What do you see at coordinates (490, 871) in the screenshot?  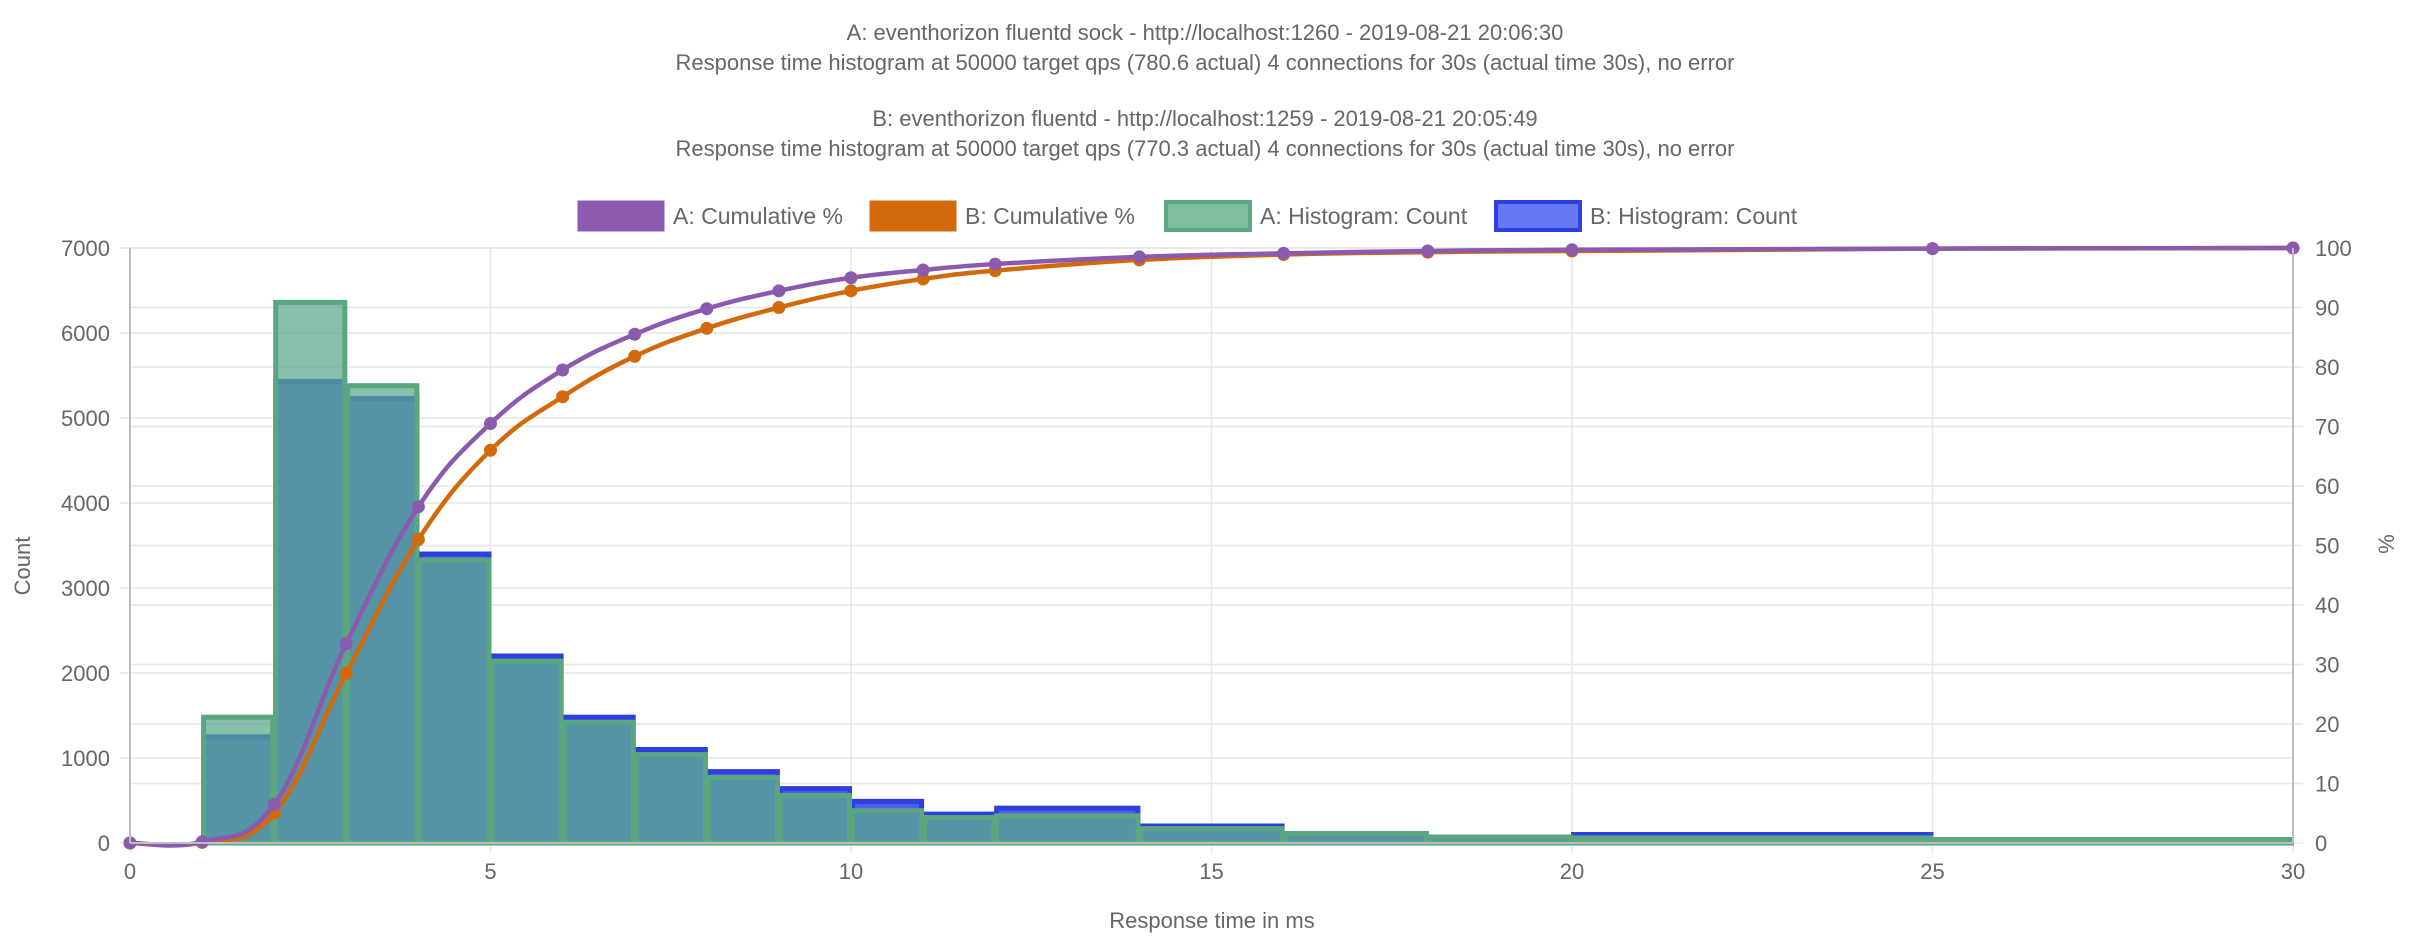 I see `x-tick-label: 5` at bounding box center [490, 871].